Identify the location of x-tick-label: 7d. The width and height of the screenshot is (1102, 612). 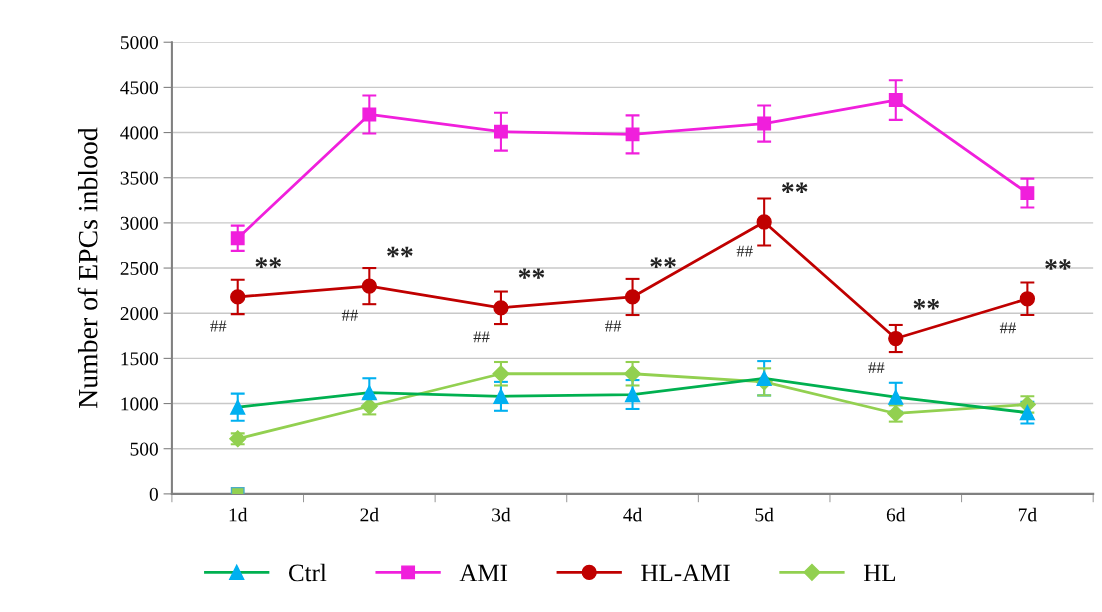
(1027, 514).